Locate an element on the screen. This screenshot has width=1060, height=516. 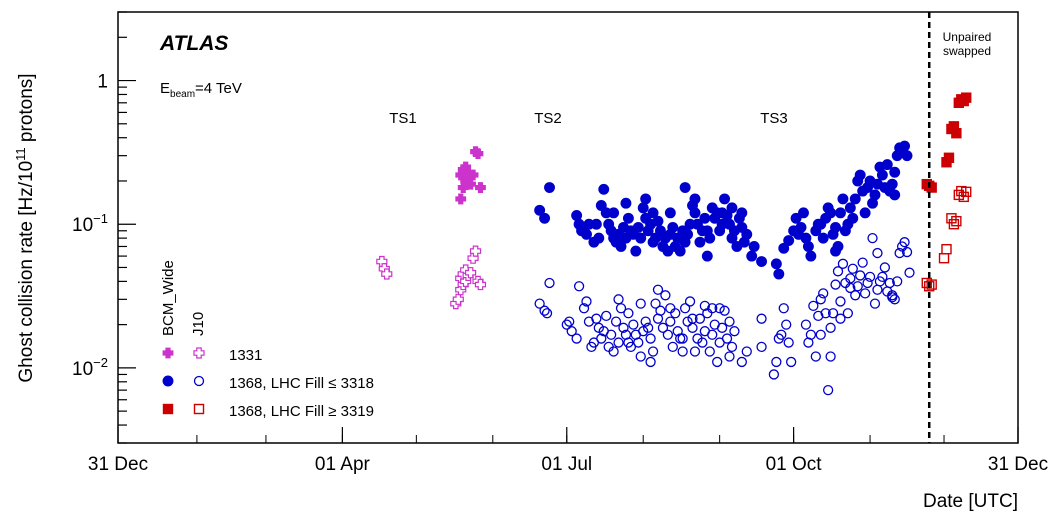
atlas-label: ATLAS is located at coordinates (193, 43).